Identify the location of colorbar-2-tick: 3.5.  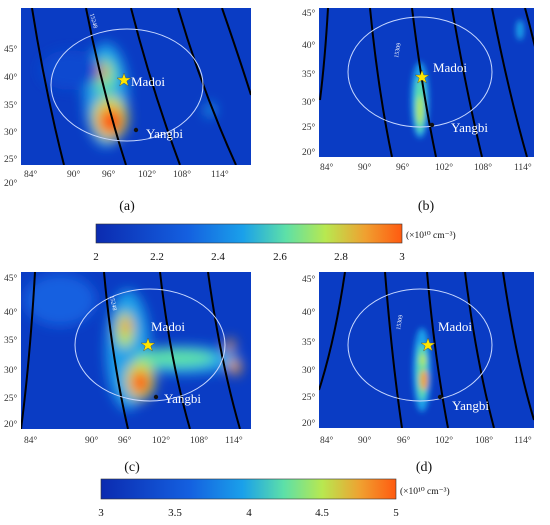
(175, 513).